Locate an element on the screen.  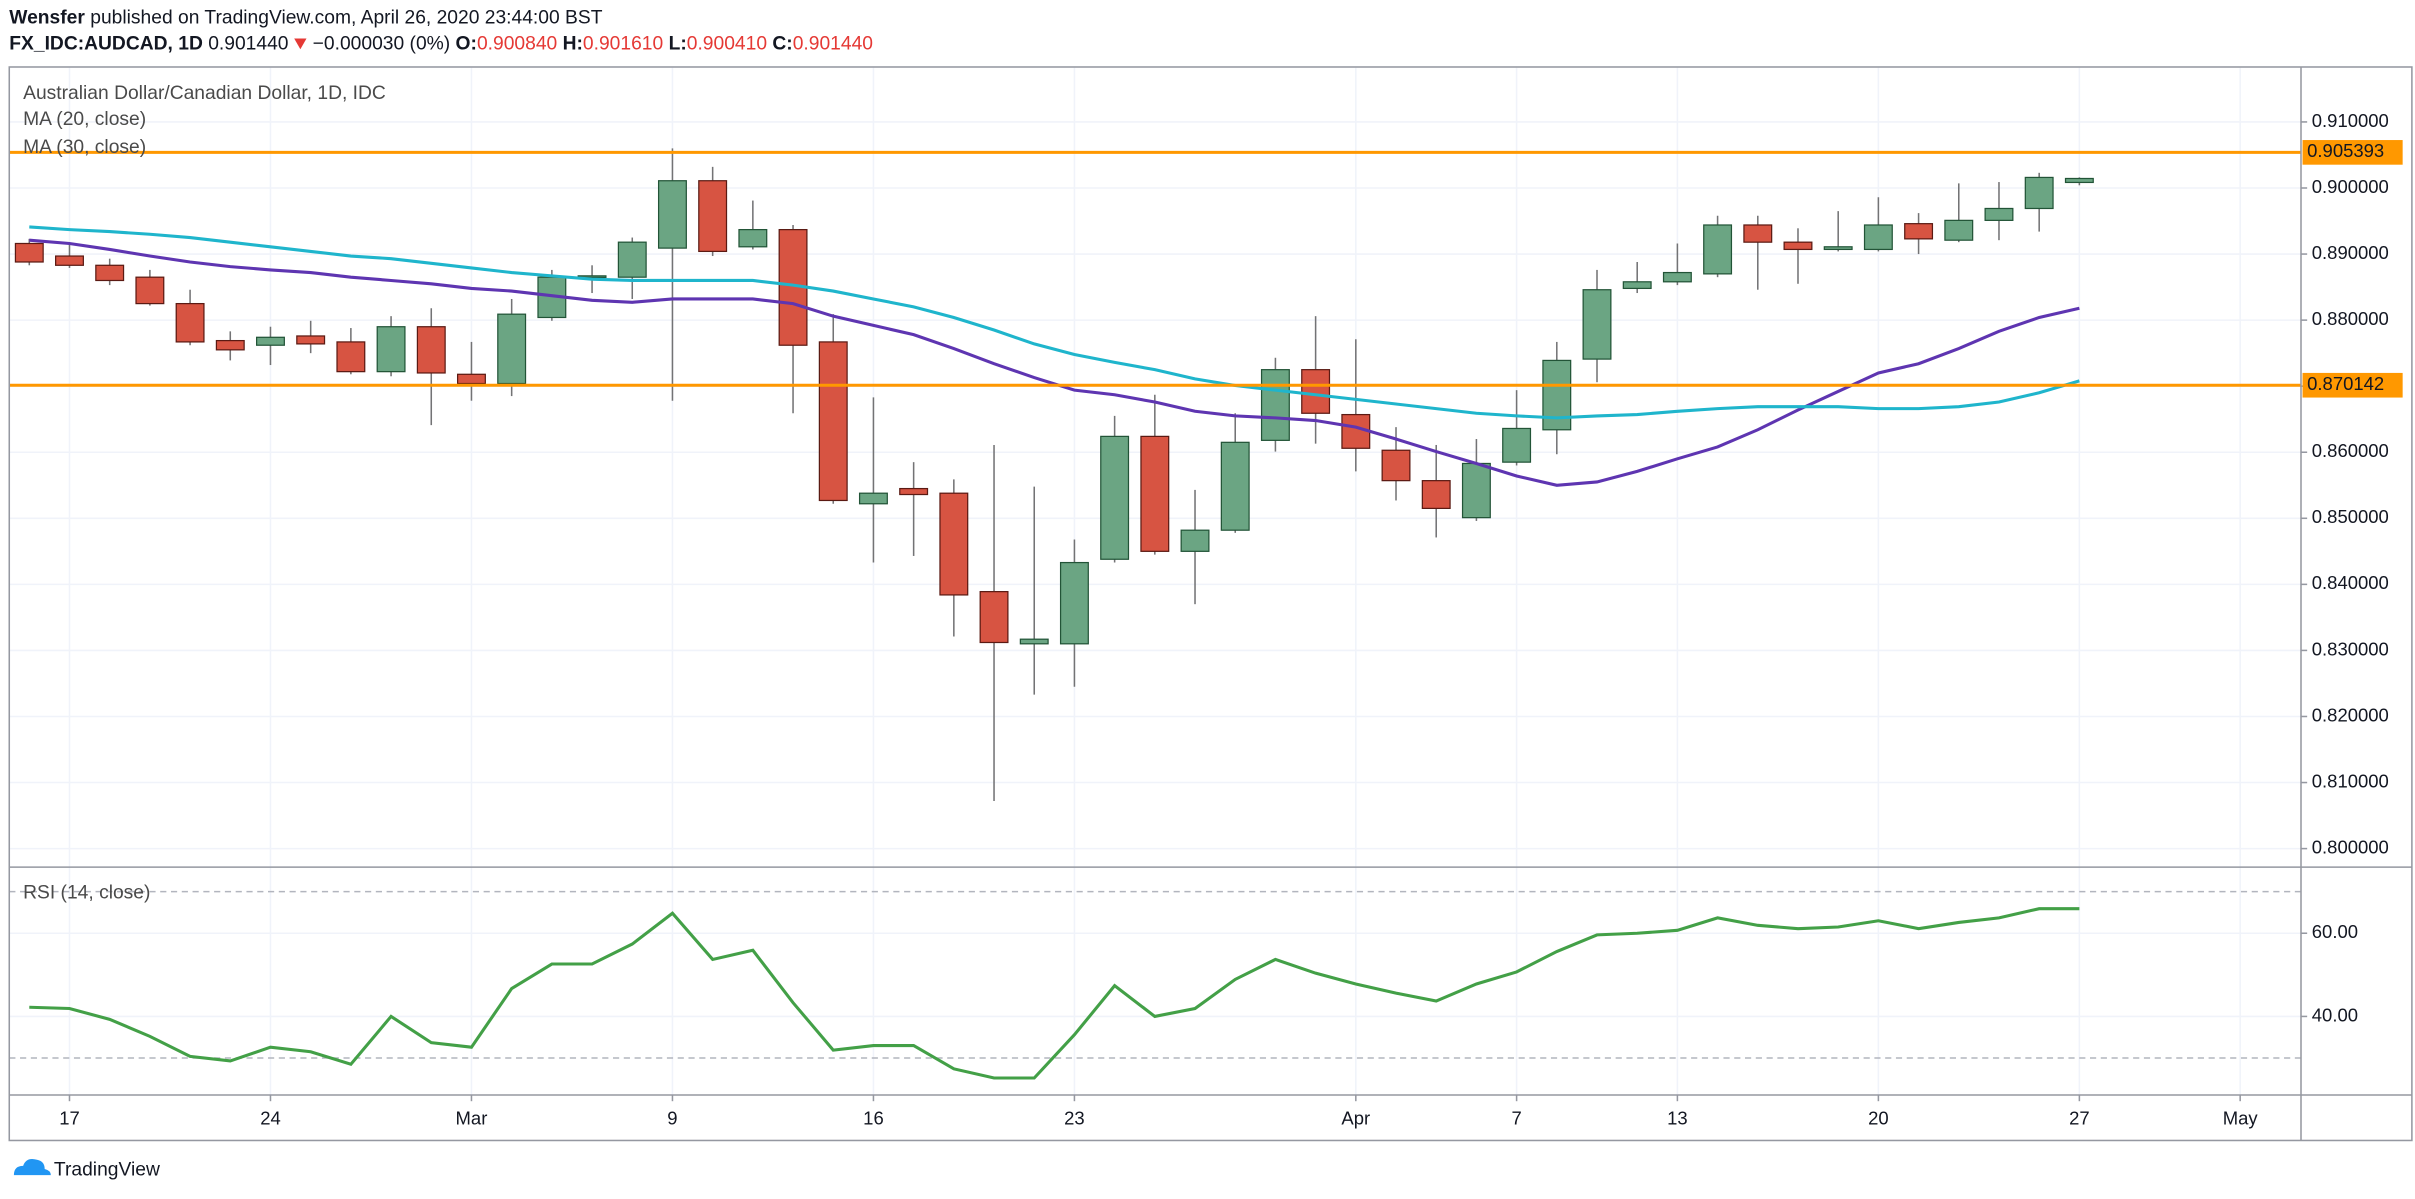
o-value: 0.900840 is located at coordinates (517, 44).